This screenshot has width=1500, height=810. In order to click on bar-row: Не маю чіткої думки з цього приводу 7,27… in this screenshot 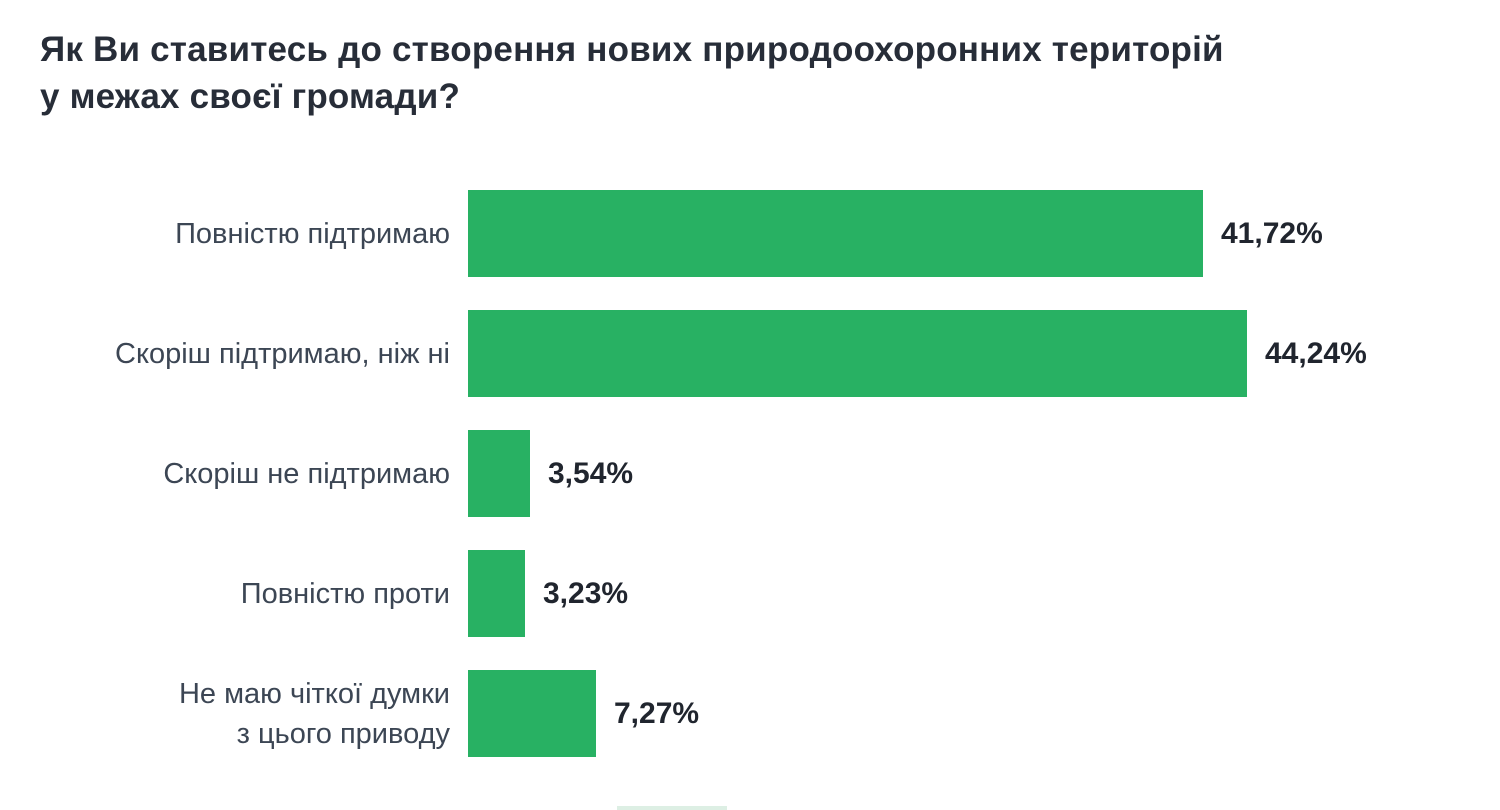, I will do `click(750, 713)`.